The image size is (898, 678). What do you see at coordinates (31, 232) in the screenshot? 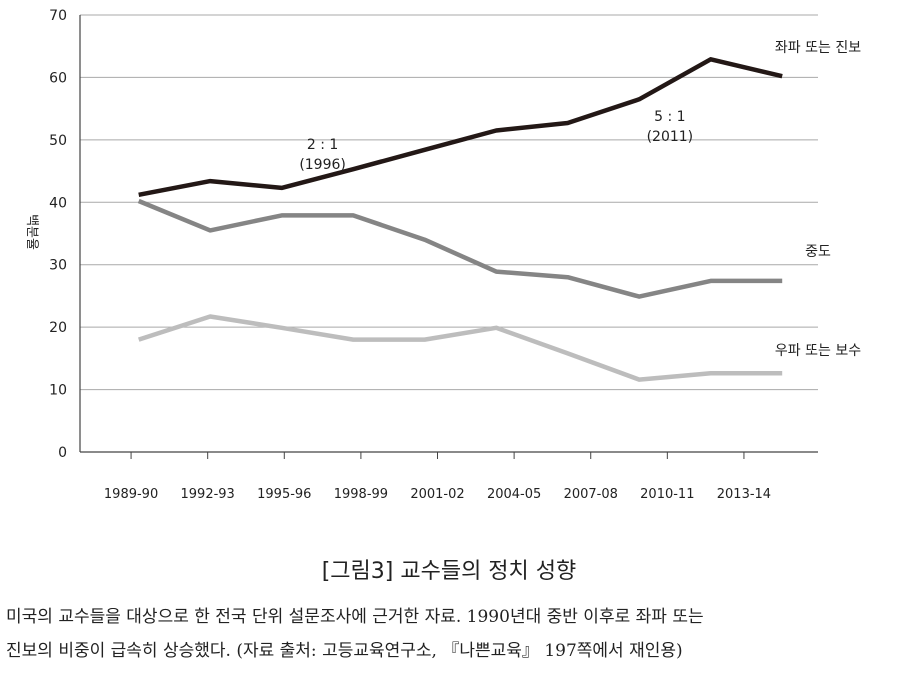
I see `y-axis-label: 백분율` at bounding box center [31, 232].